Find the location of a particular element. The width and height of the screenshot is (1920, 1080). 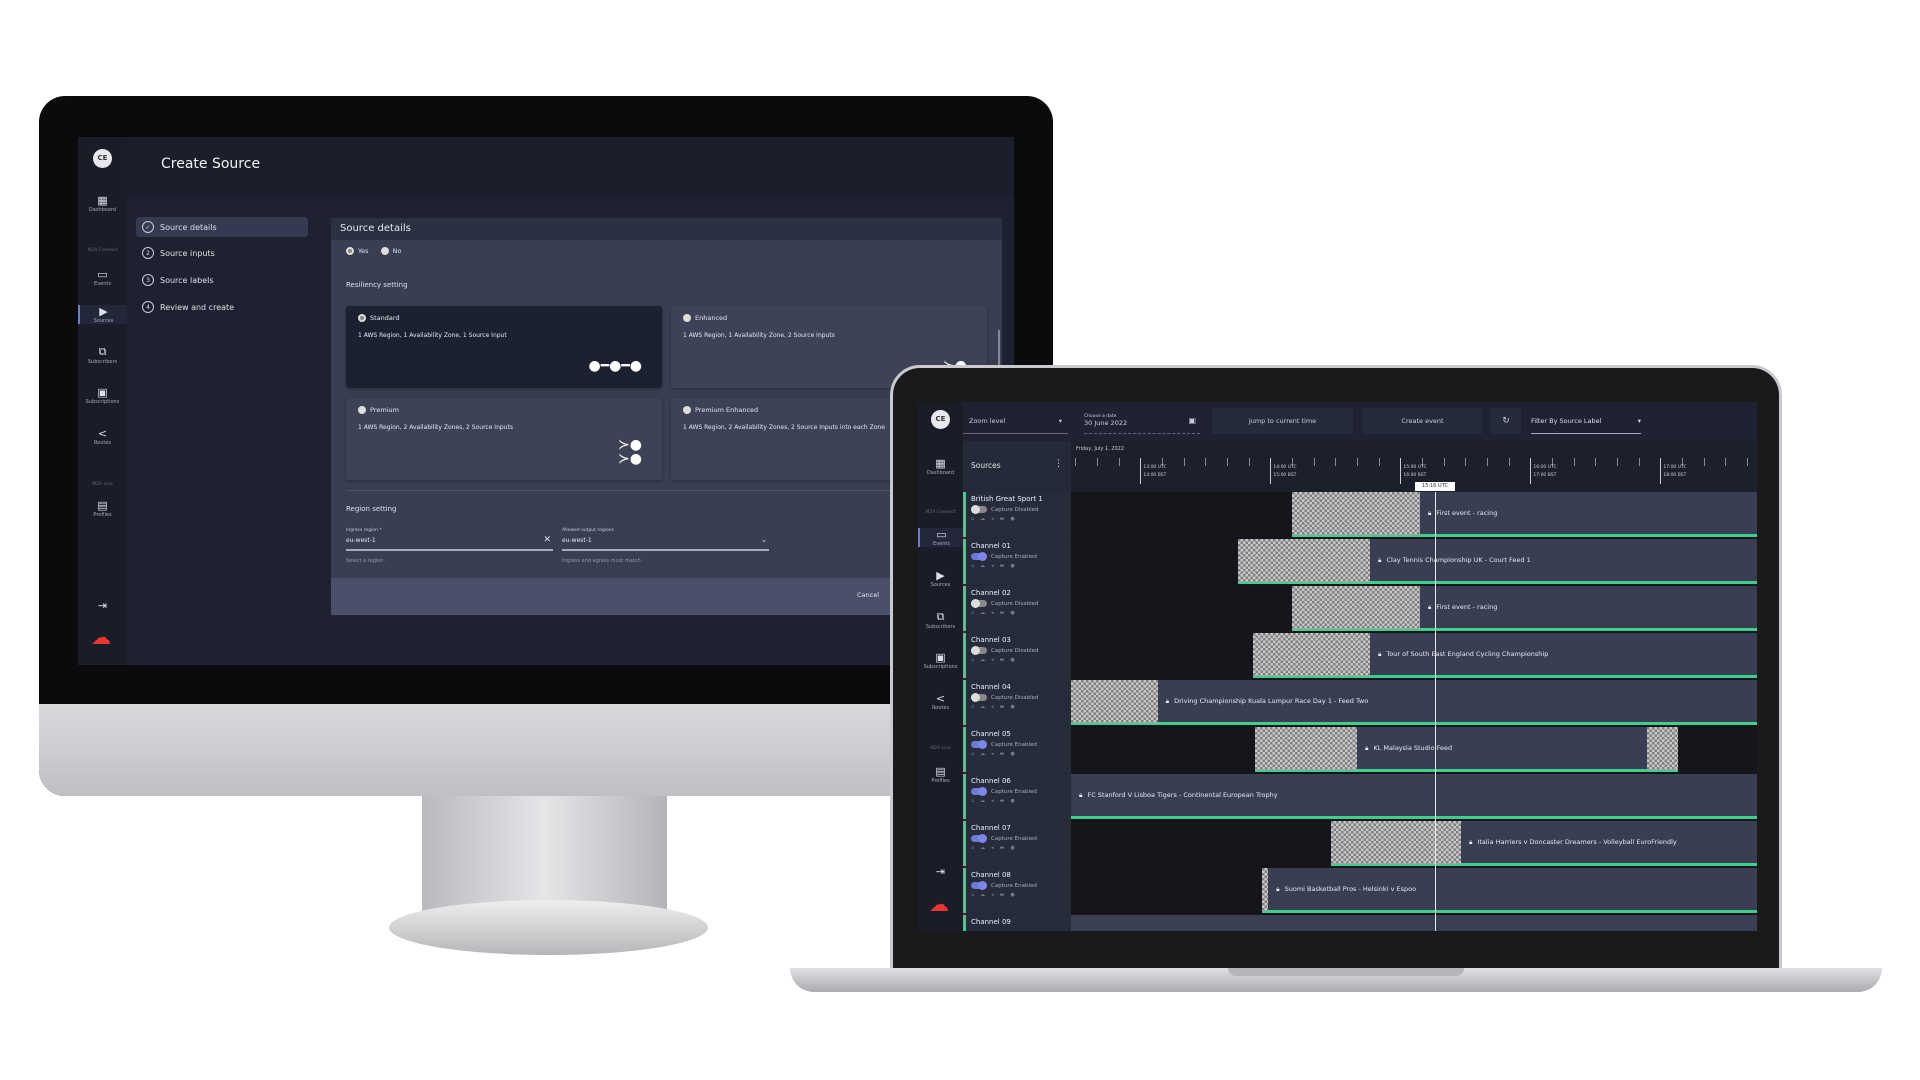

date-picker: Choose a date 30 June 2022 ▣ is located at coordinates (1142, 421).